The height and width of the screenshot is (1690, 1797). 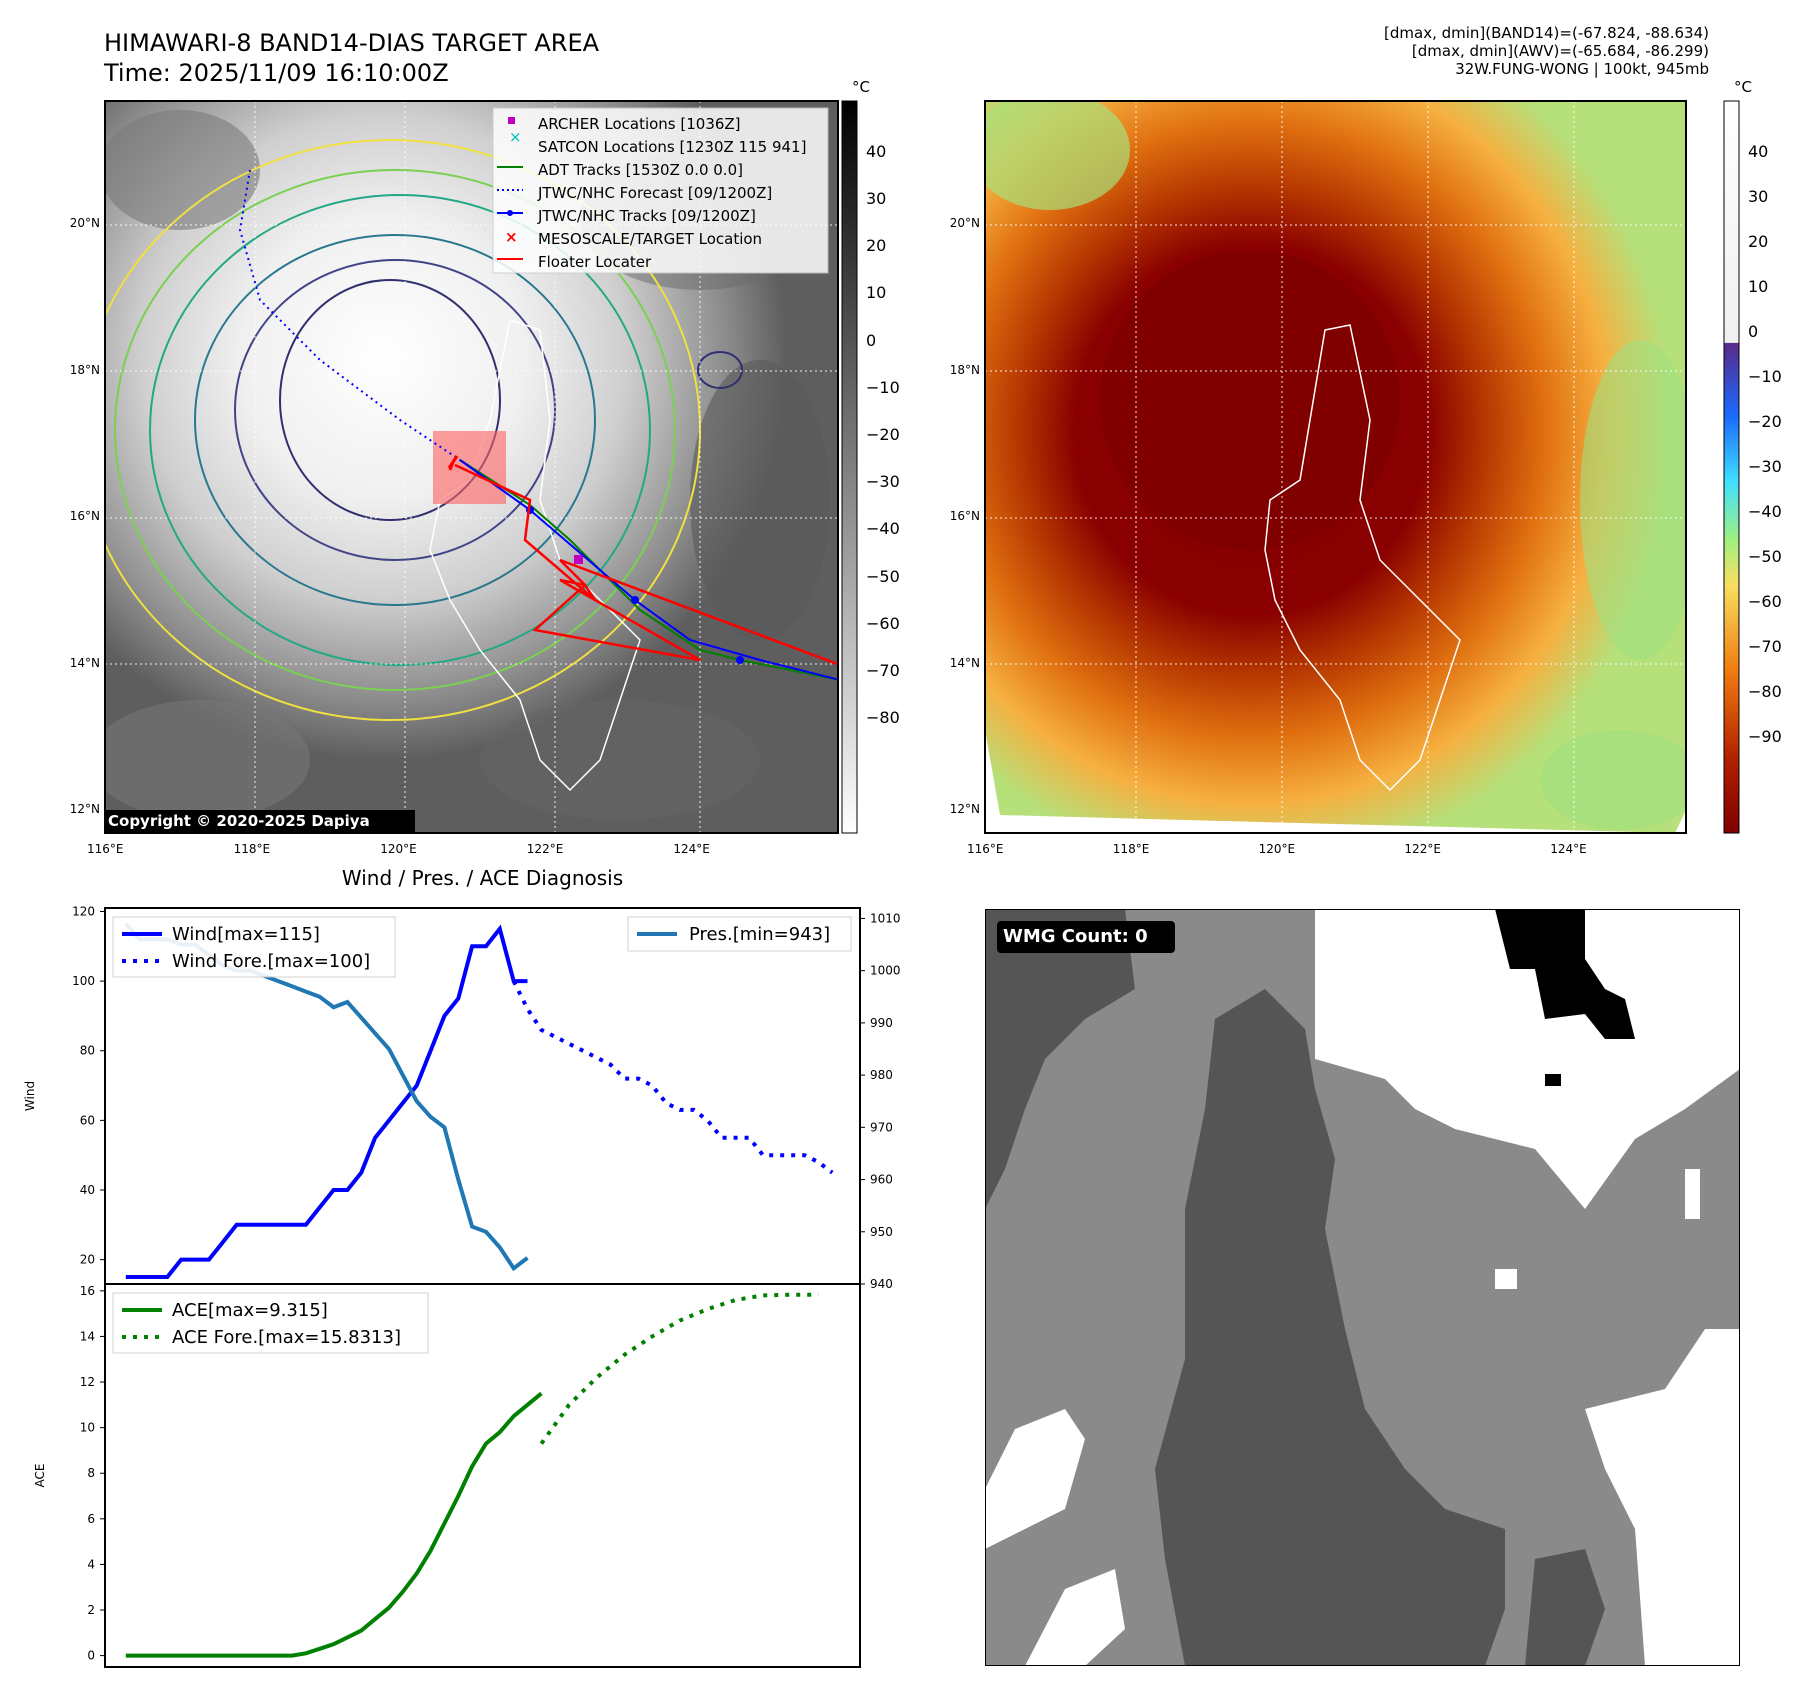 What do you see at coordinates (83, 911) in the screenshot?
I see `wind-tick-label: 120` at bounding box center [83, 911].